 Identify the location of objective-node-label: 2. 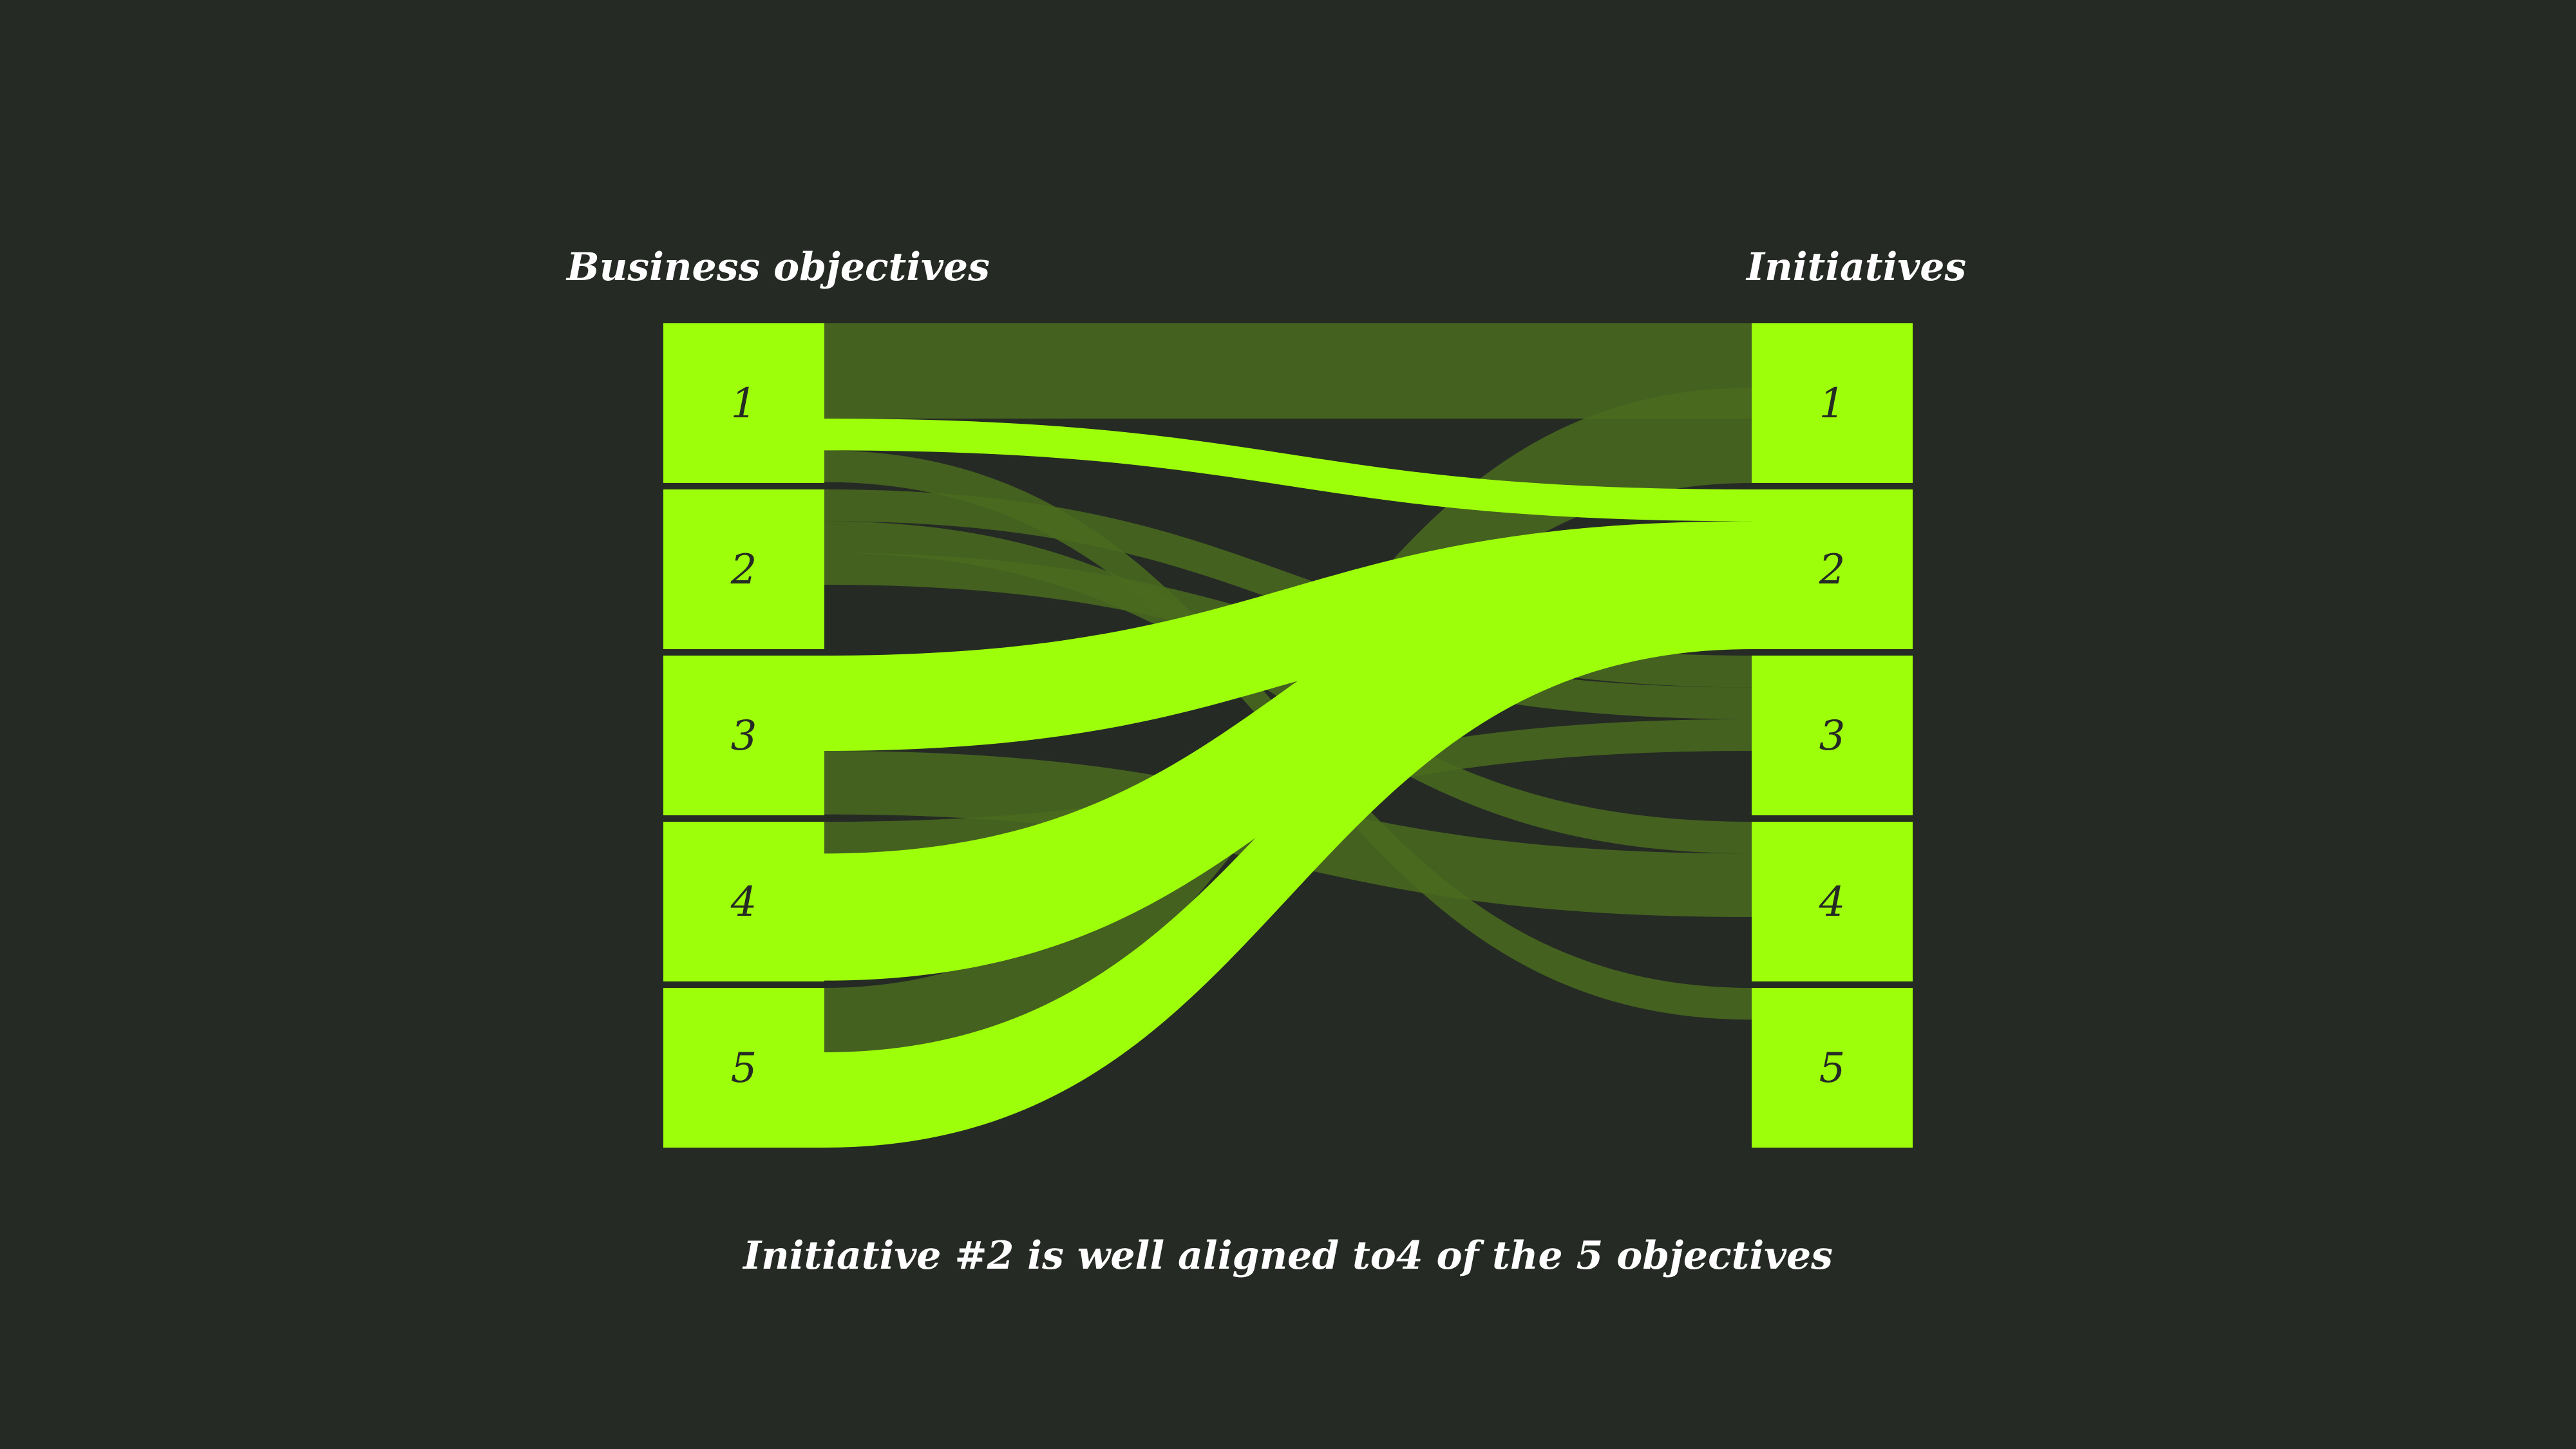
(744, 570).